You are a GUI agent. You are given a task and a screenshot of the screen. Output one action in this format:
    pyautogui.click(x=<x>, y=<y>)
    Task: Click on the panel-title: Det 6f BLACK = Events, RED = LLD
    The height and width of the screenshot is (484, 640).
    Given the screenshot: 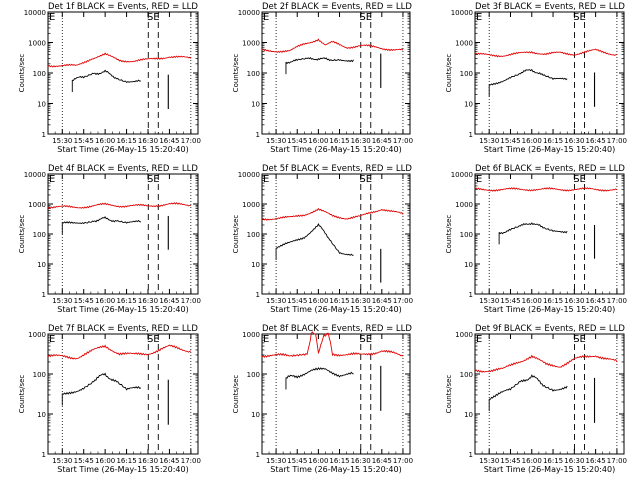 What is the action you would take?
    pyautogui.click(x=550, y=169)
    